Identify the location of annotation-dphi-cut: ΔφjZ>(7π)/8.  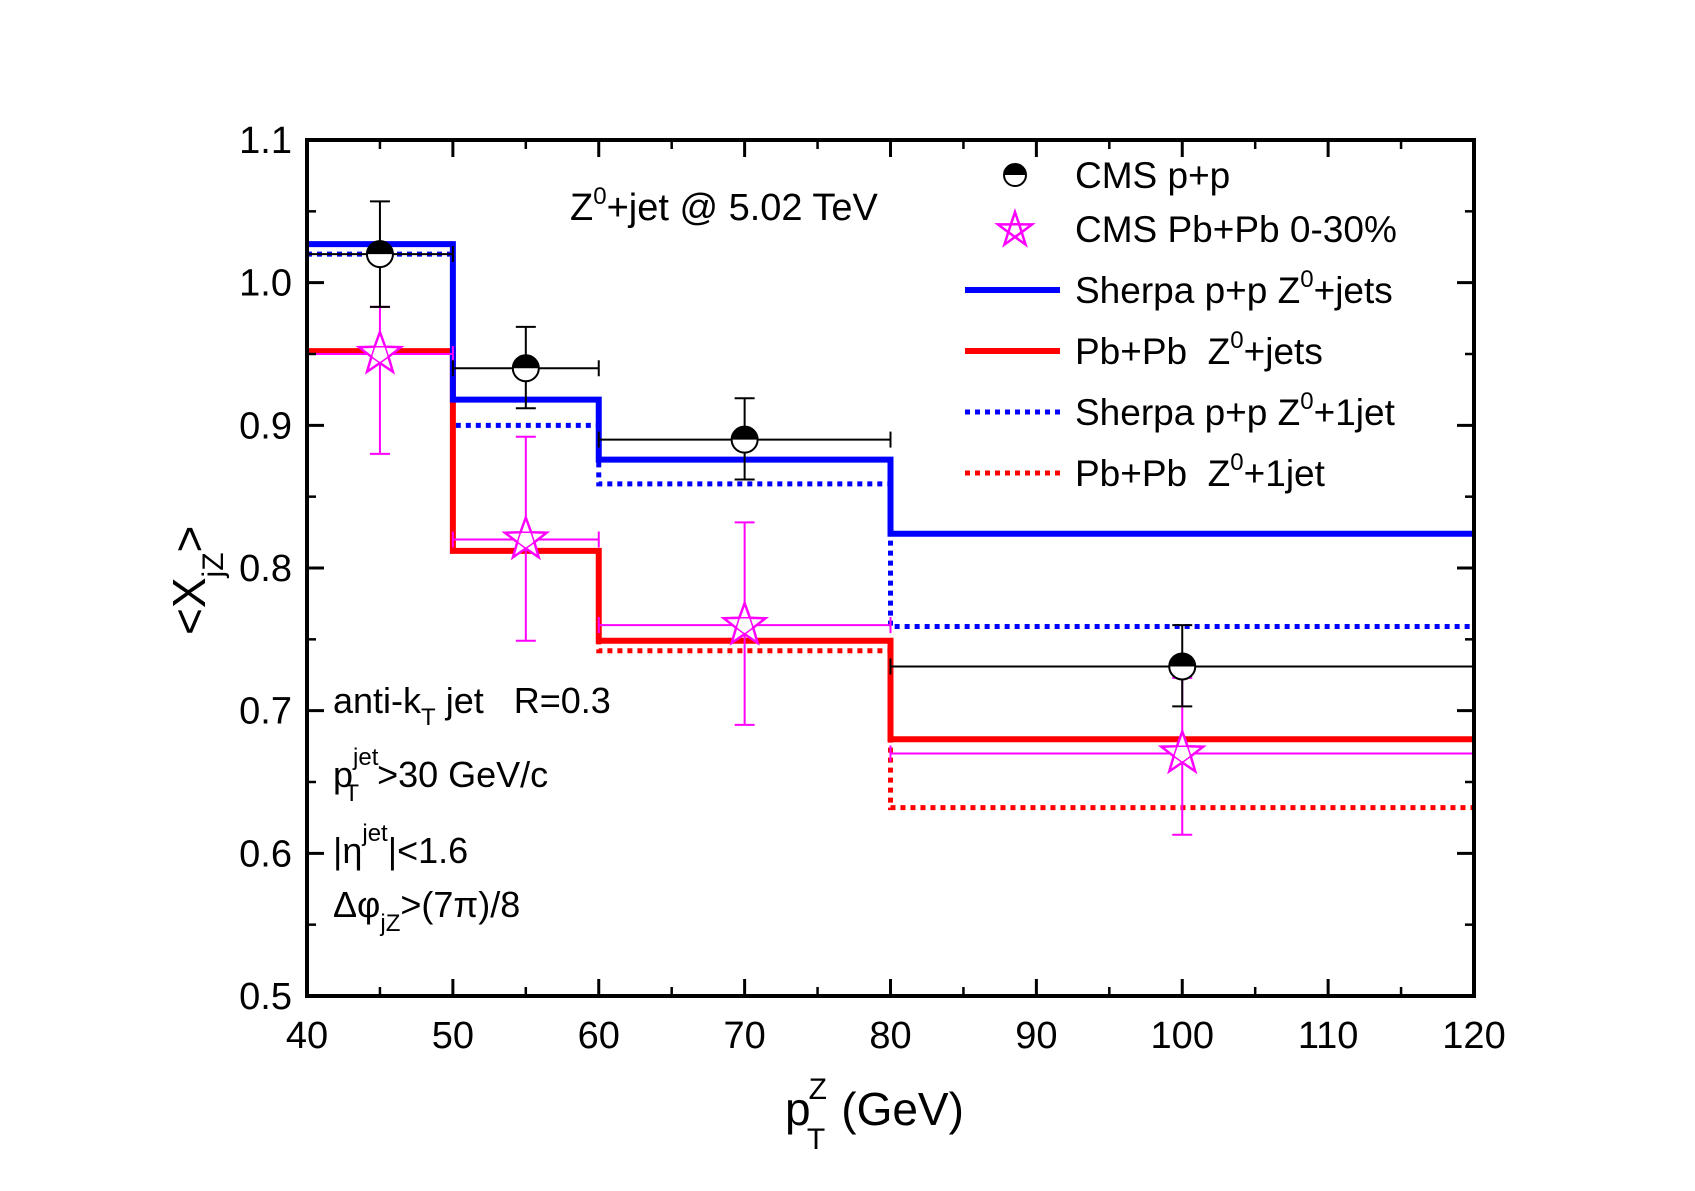
(426, 910).